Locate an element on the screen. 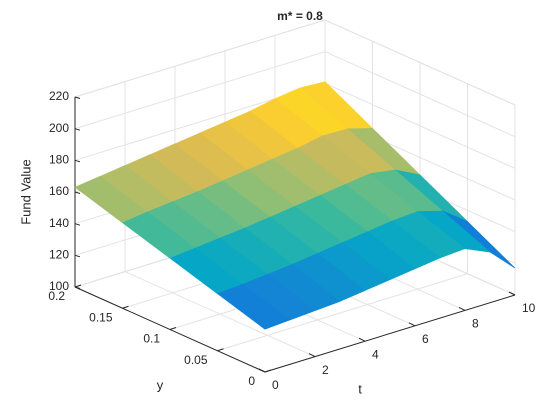  z-axis-label: Fund Value is located at coordinates (25, 192).